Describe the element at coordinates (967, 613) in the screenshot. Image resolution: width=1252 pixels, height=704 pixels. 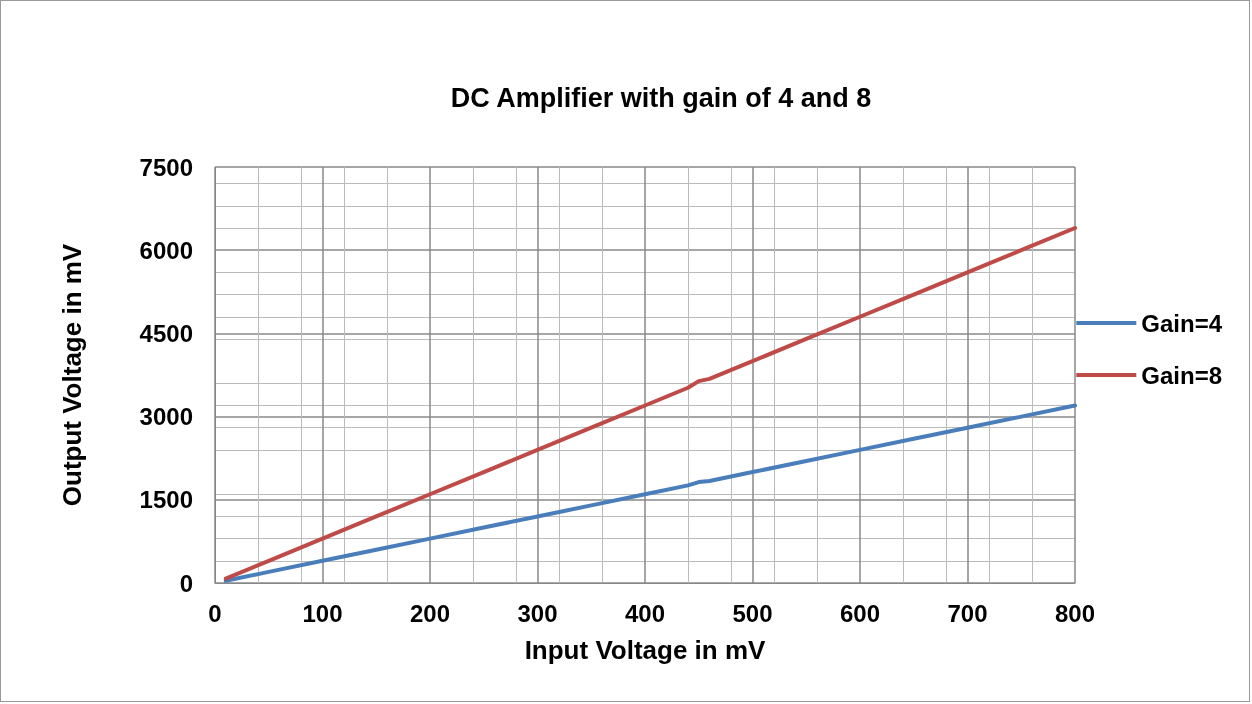
I see `x-tick-label: 700` at that location.